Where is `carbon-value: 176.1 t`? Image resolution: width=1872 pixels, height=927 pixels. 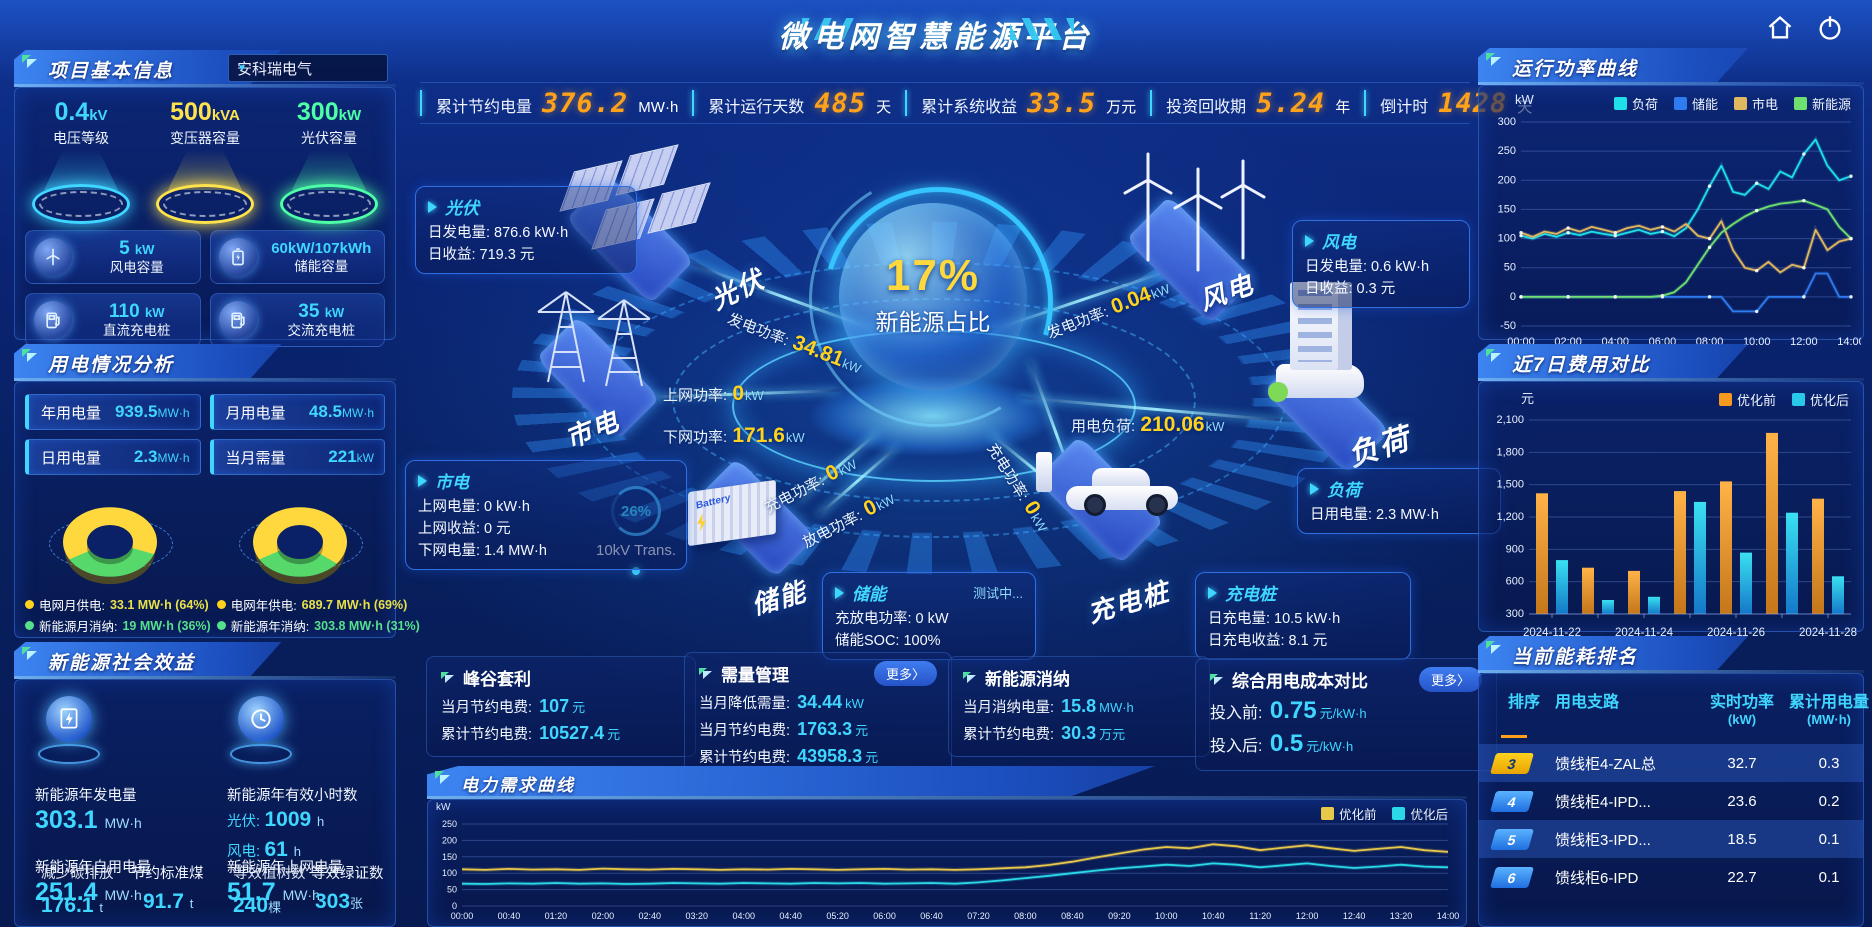
carbon-value: 176.1 t is located at coordinates (72, 905).